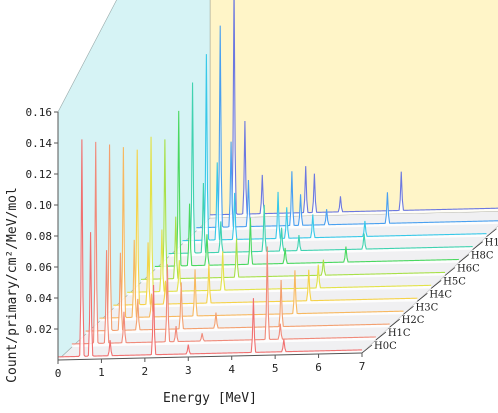  What do you see at coordinates (39, 236) in the screenshot?
I see `y-tick-label: 0.08` at bounding box center [39, 236].